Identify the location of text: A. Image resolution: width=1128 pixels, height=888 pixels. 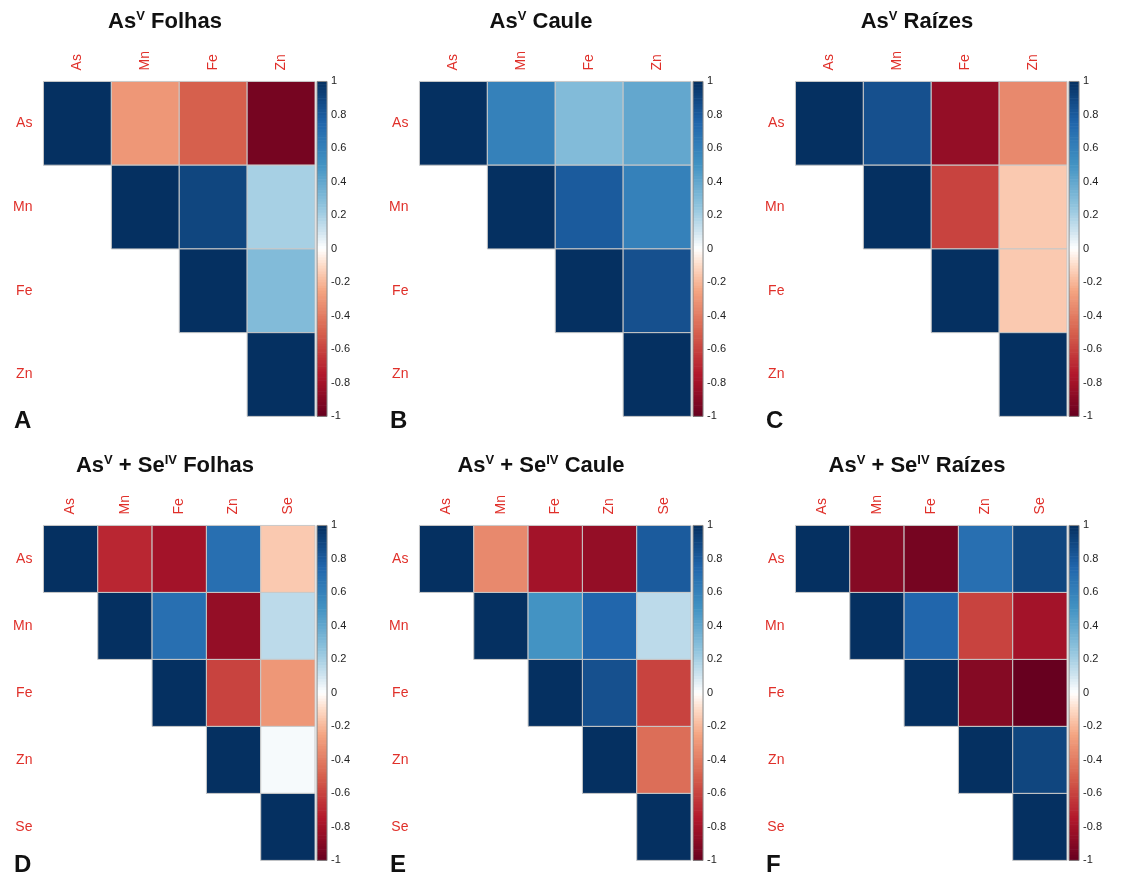
(23, 420).